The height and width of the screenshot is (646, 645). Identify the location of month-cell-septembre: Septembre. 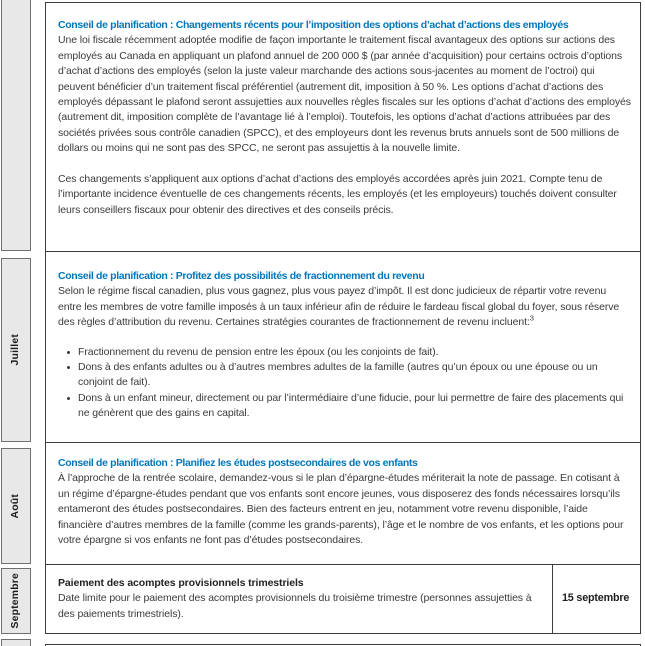
(16, 601).